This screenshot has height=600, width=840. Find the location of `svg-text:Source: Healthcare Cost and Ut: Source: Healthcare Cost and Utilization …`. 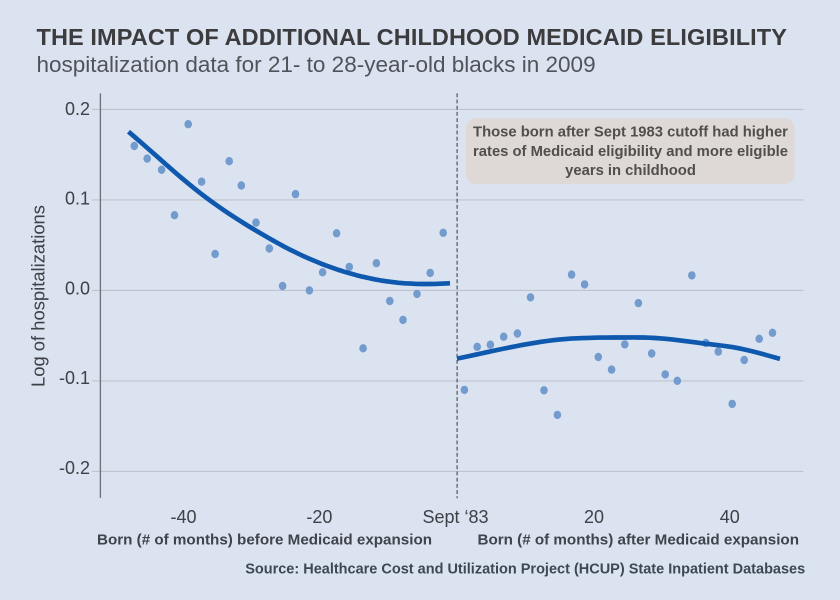

svg-text:Source: Healthcare Cost and Ut: Source: Healthcare Cost and Utilization … is located at coordinates (525, 570).